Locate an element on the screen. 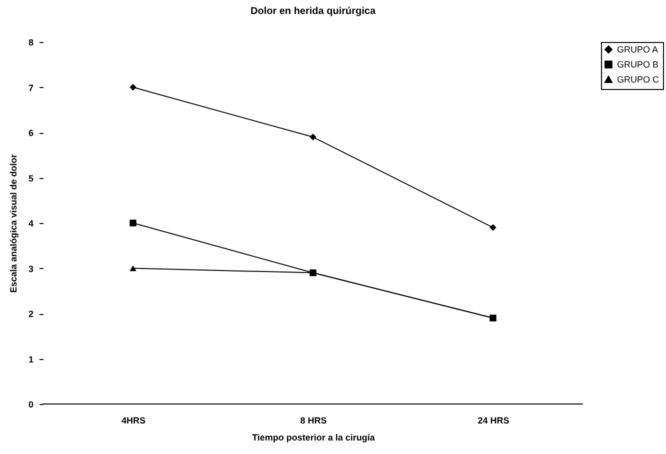 This screenshot has width=666, height=454. y-tick-label: 8 is located at coordinates (31, 43).